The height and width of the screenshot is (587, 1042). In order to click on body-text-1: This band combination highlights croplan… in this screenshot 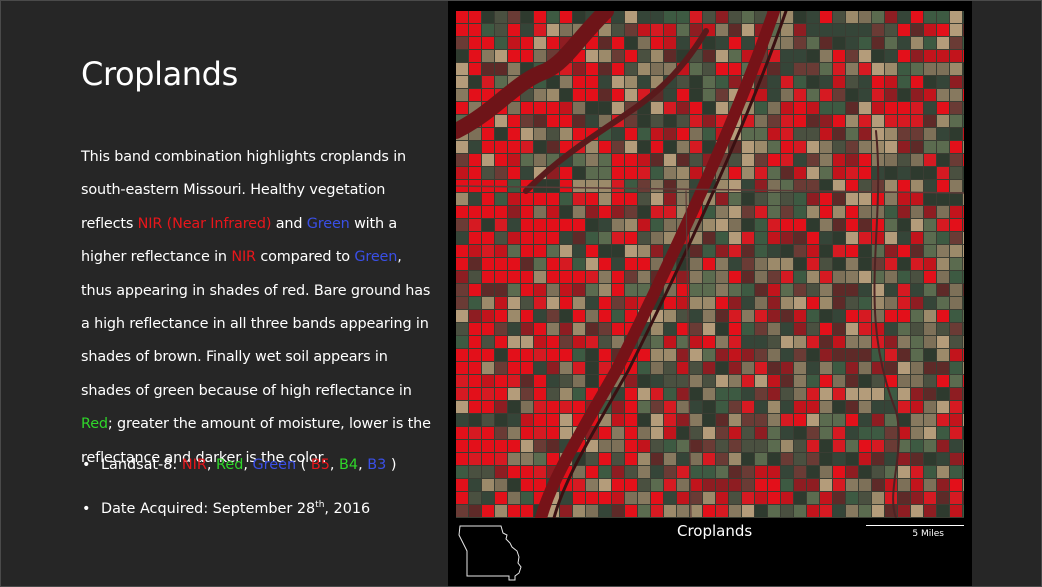, I will do `click(244, 190)`.